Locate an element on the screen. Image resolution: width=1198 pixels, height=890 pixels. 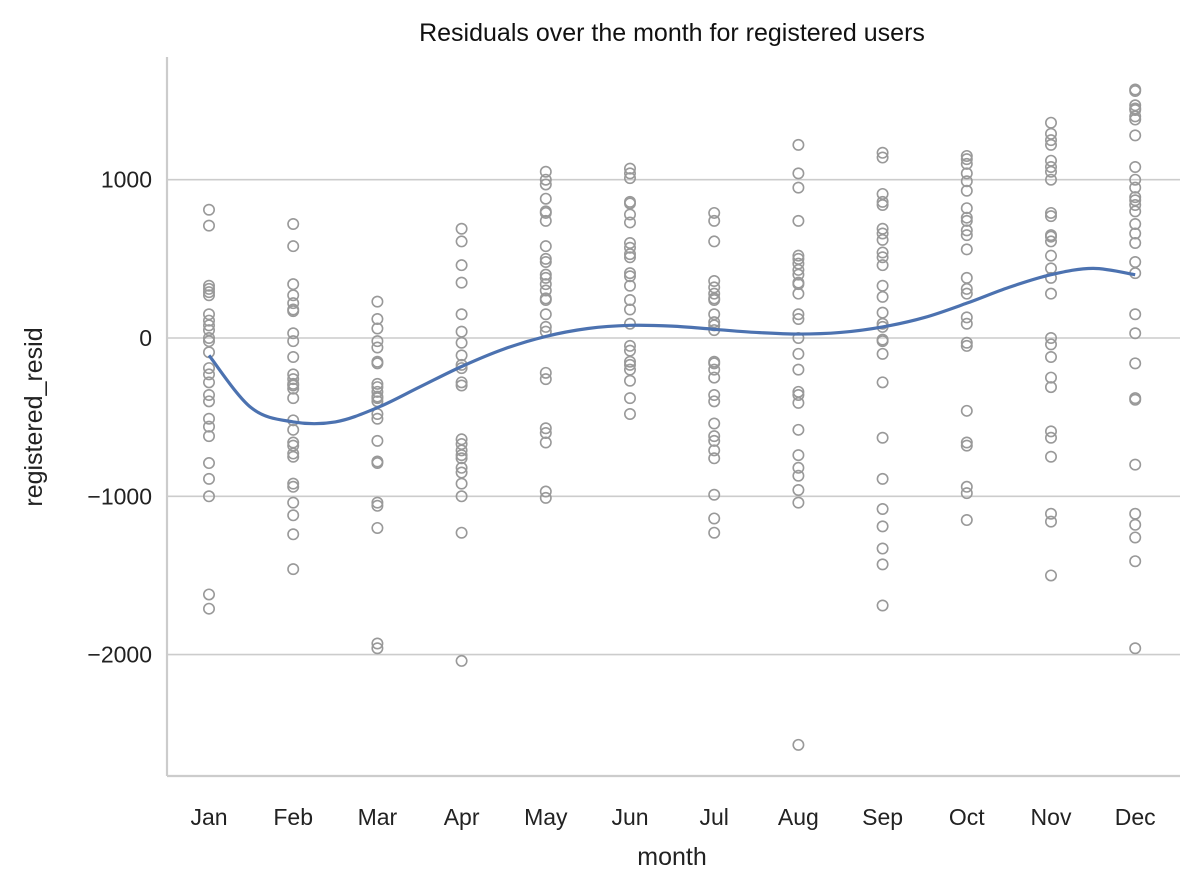
x-tick-label: Nov is located at coordinates (1051, 817).